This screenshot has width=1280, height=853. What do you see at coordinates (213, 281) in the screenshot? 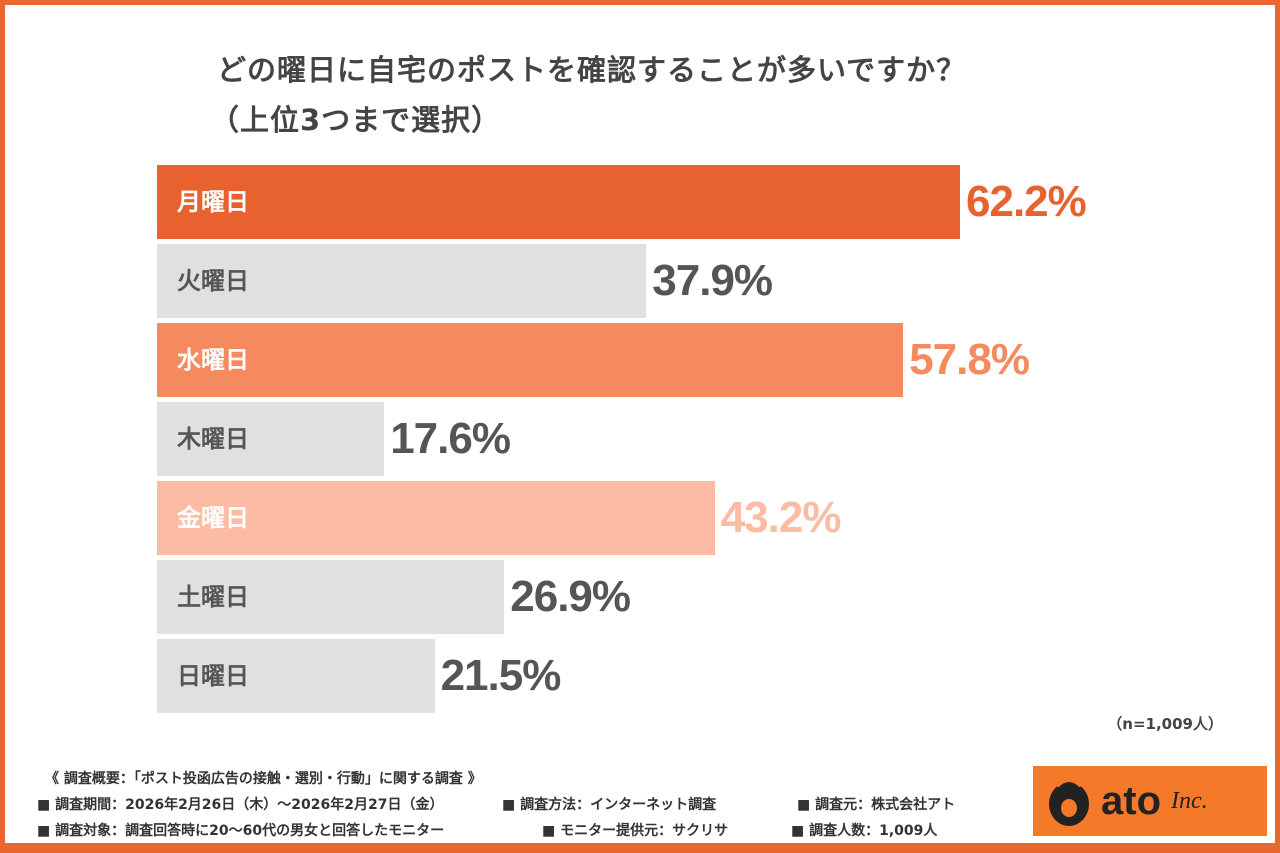
I see `category-label: 火曜日` at bounding box center [213, 281].